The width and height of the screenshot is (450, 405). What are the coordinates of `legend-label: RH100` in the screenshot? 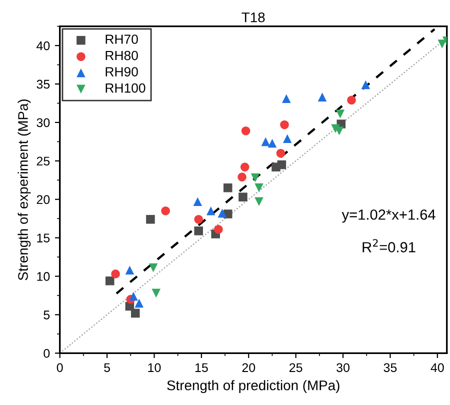 It's located at (126, 88).